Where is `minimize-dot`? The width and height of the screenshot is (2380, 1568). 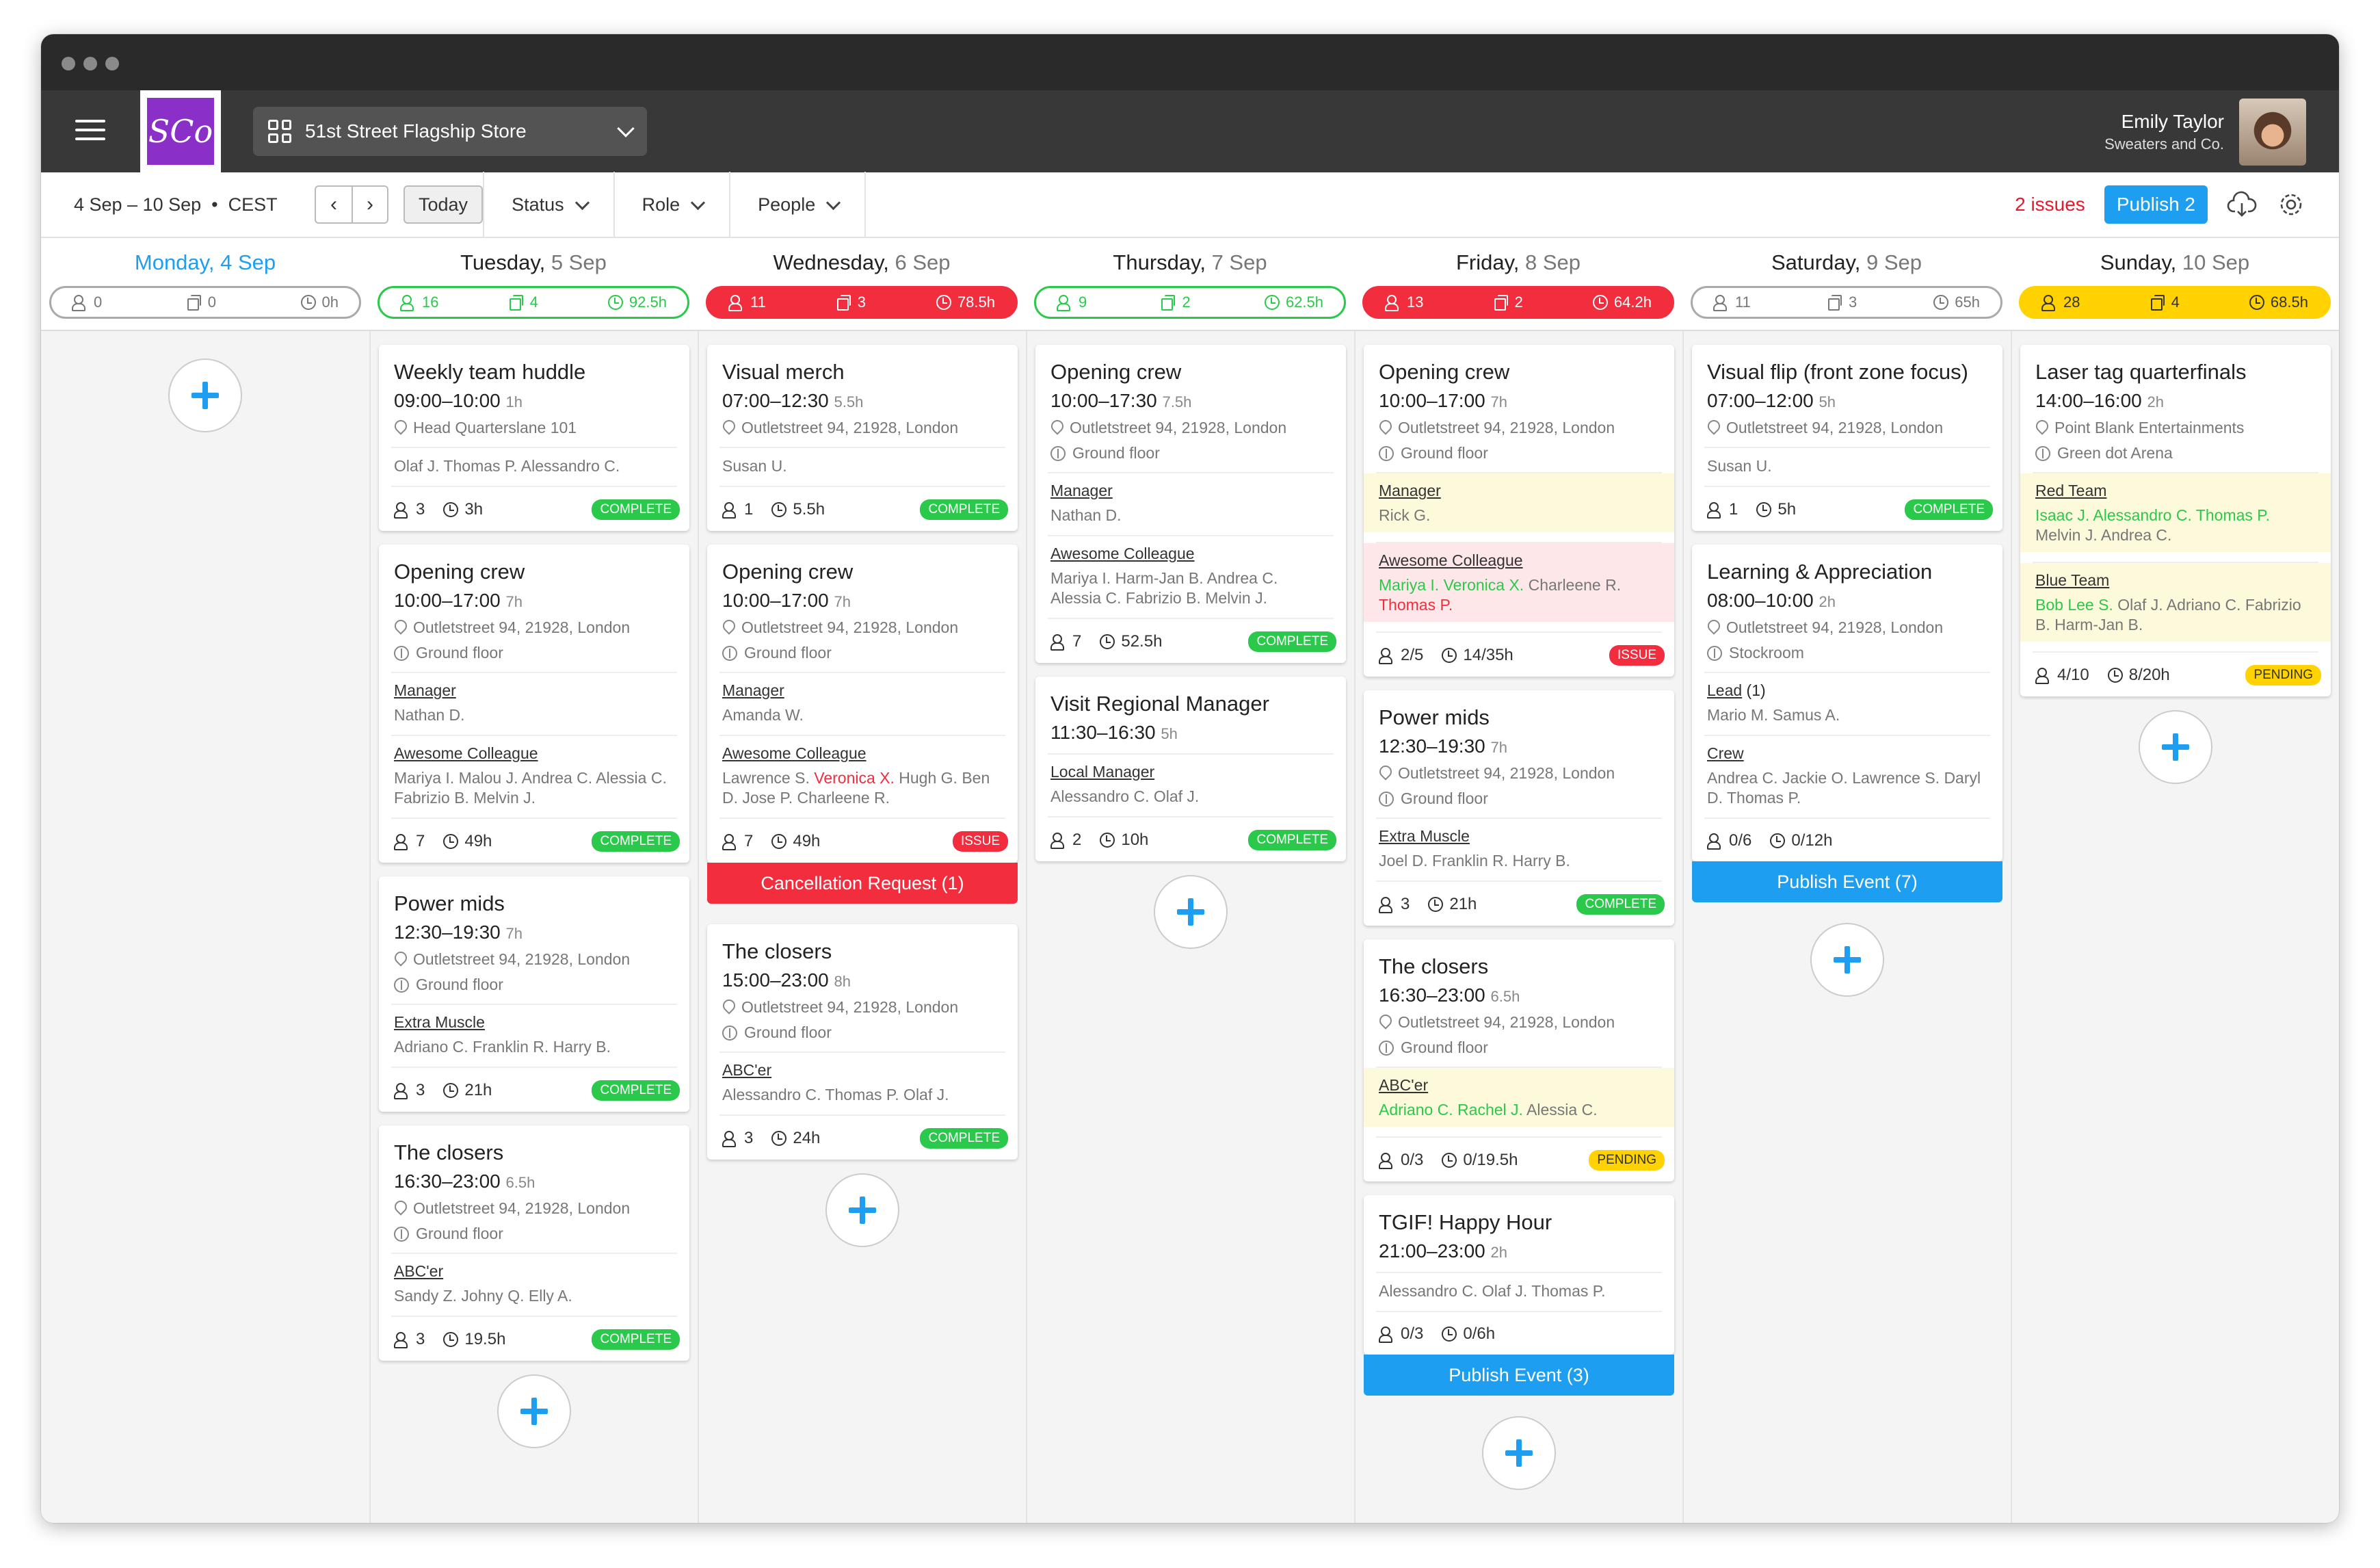
minimize-dot is located at coordinates (90, 63).